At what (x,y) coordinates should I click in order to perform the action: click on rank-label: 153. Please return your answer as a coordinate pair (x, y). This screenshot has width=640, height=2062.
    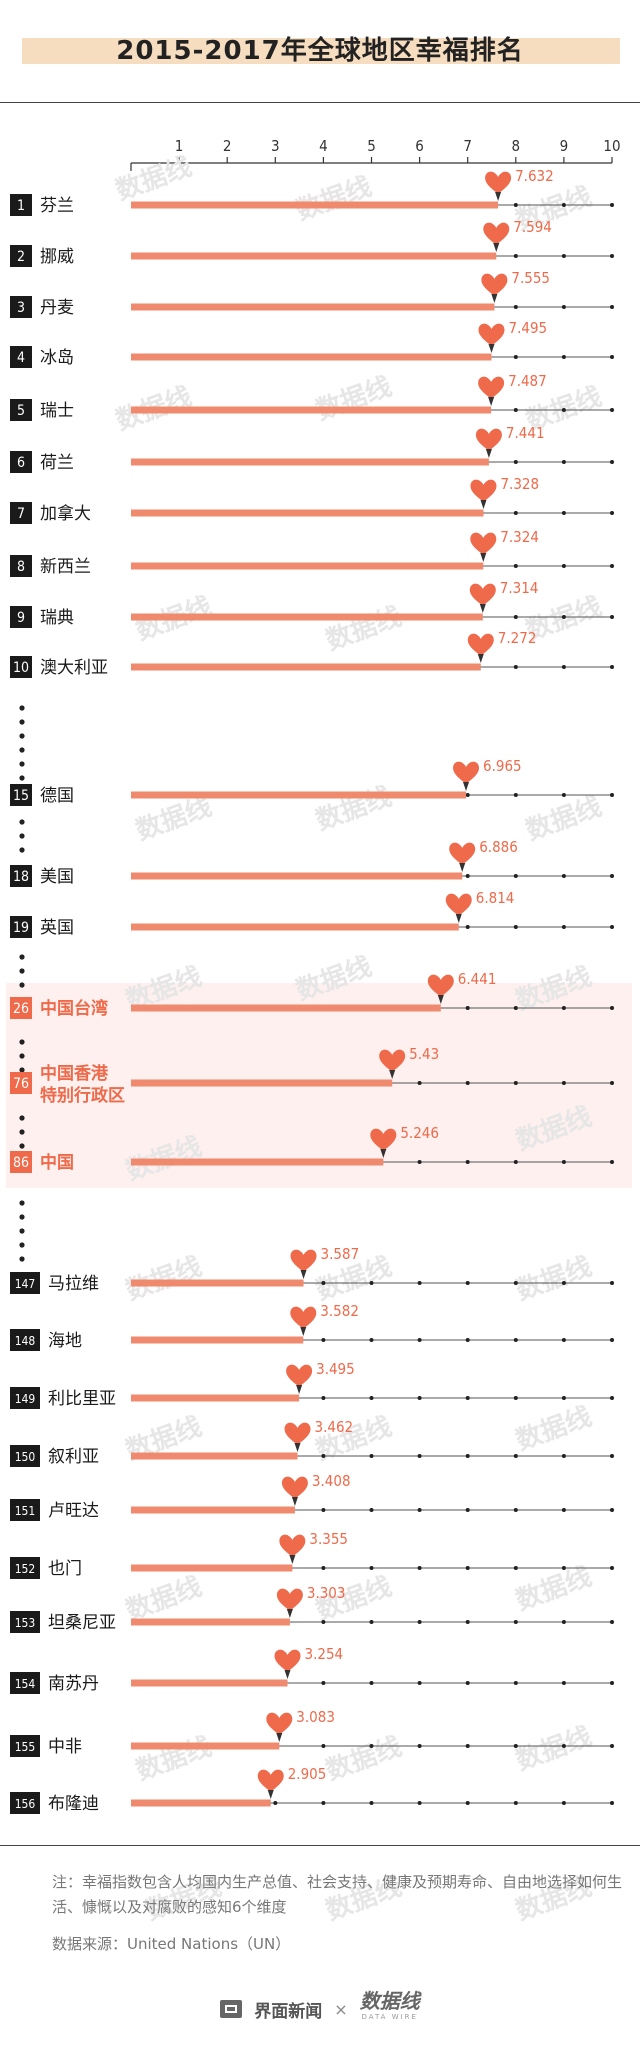
    Looking at the image, I should click on (25, 1623).